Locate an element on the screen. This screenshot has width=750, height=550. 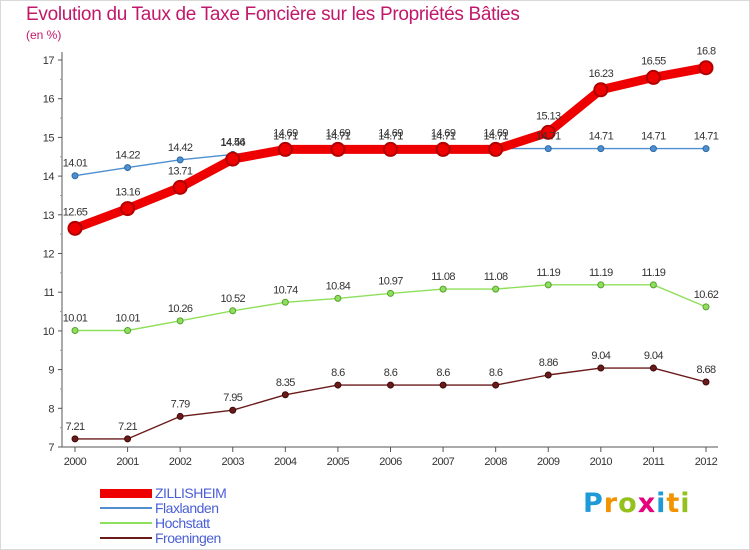
data-label: 14.56 is located at coordinates (232, 142).